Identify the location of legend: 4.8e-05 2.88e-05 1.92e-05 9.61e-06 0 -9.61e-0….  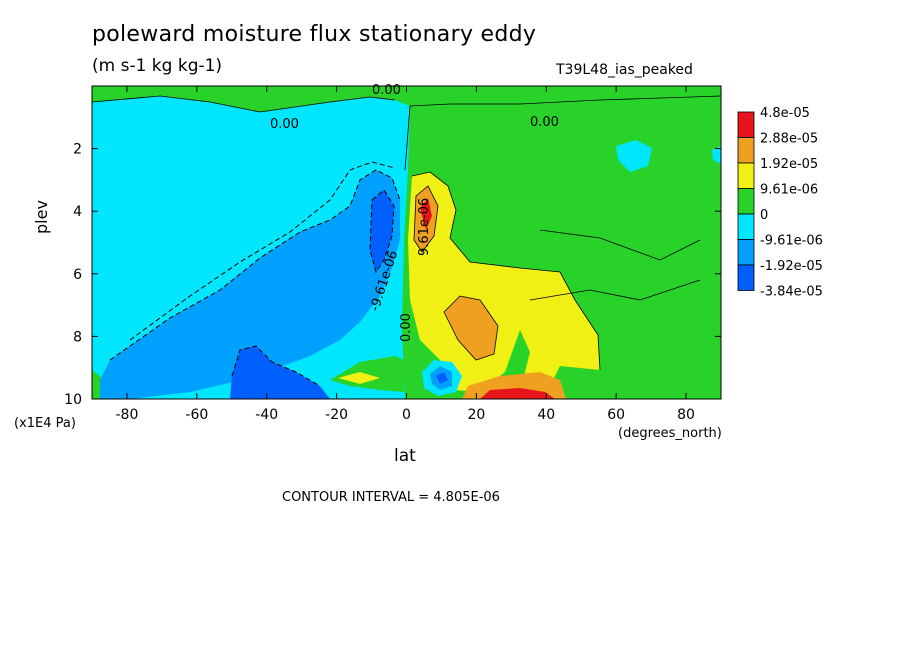
(780, 203).